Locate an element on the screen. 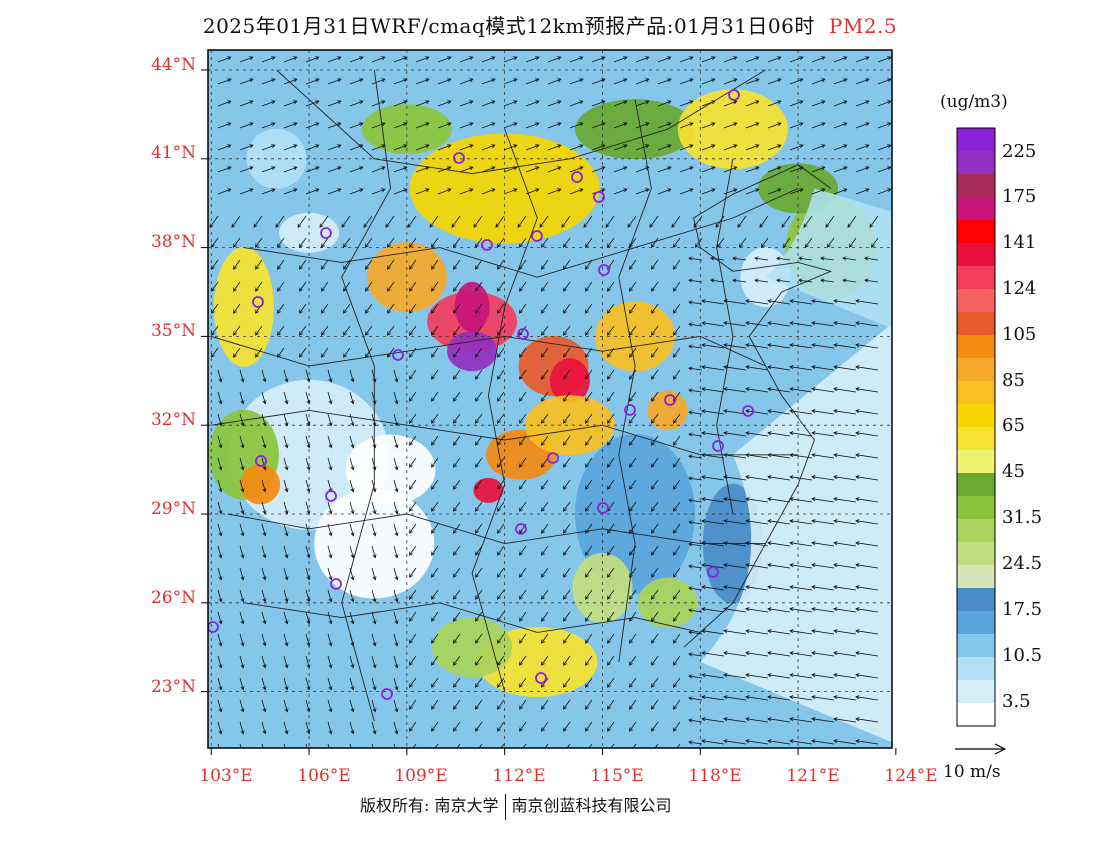 The width and height of the screenshot is (1100, 850). colorbar-label: 31.5 is located at coordinates (1022, 517).